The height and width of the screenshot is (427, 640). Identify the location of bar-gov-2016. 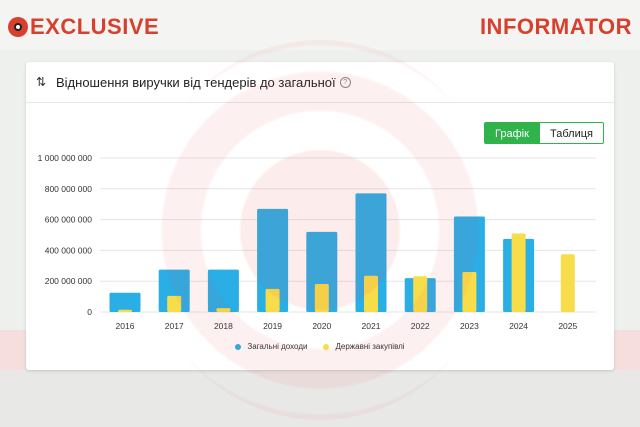
(125, 310).